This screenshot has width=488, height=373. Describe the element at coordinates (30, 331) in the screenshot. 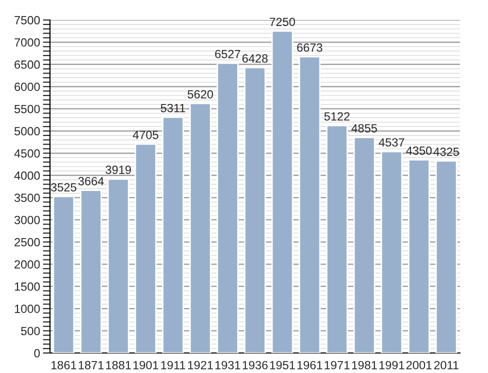

I see `y-tick-label: 500` at that location.